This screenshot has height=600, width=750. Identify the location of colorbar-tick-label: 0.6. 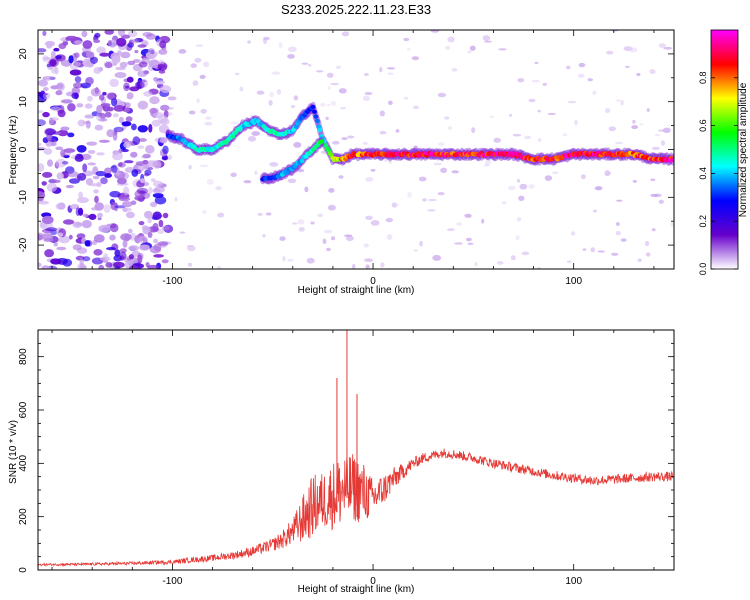
(703, 125).